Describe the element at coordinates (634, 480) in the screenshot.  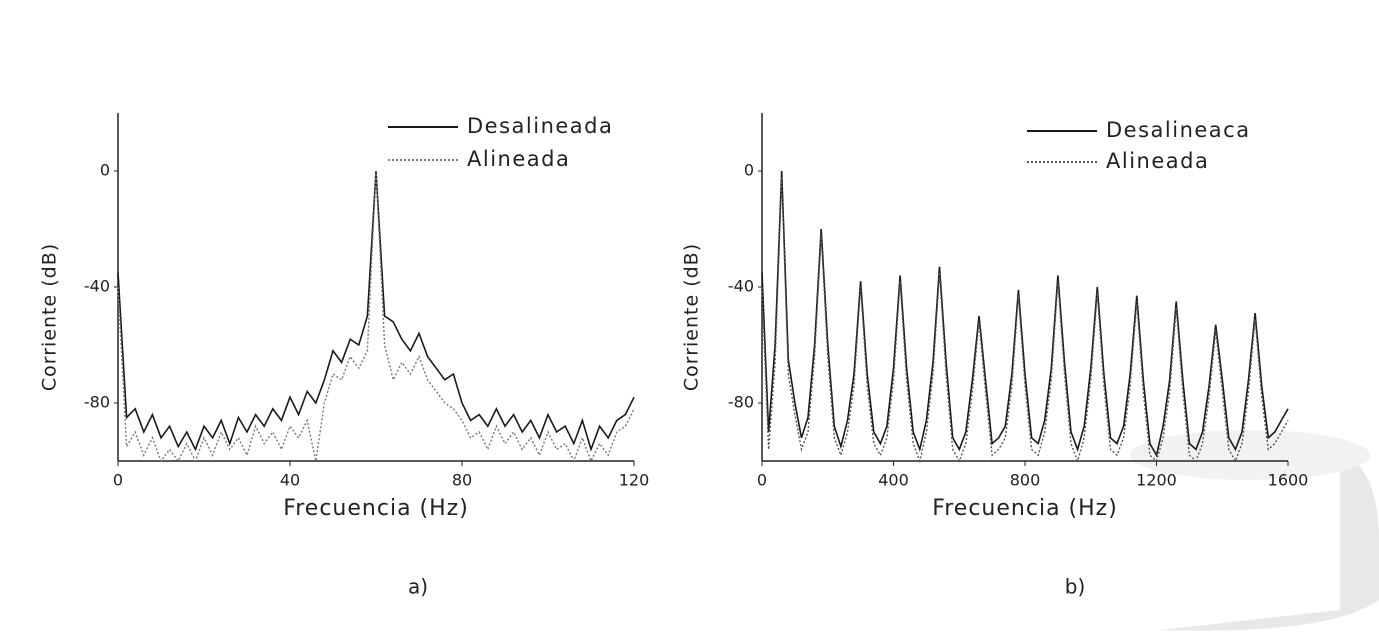
I see `x-tick-label: 120` at that location.